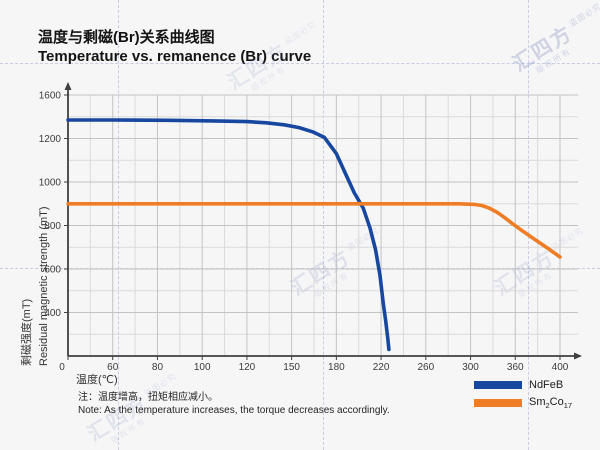  What do you see at coordinates (515, 367) in the screenshot?
I see `svg-text: 360` at bounding box center [515, 367].